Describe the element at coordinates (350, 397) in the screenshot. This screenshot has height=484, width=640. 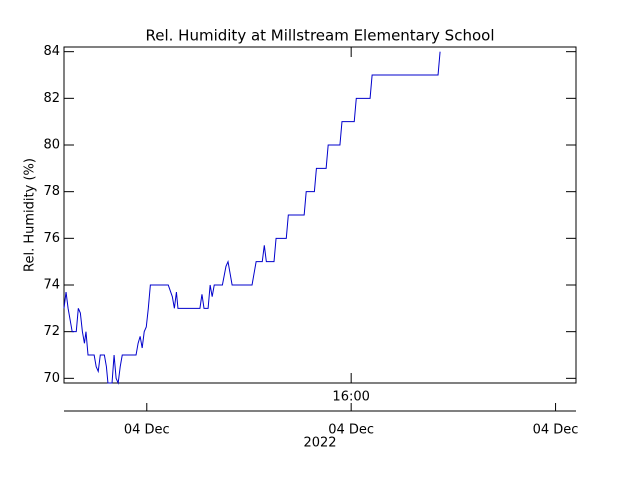
I see `x-tick-label: 16:00` at that location.